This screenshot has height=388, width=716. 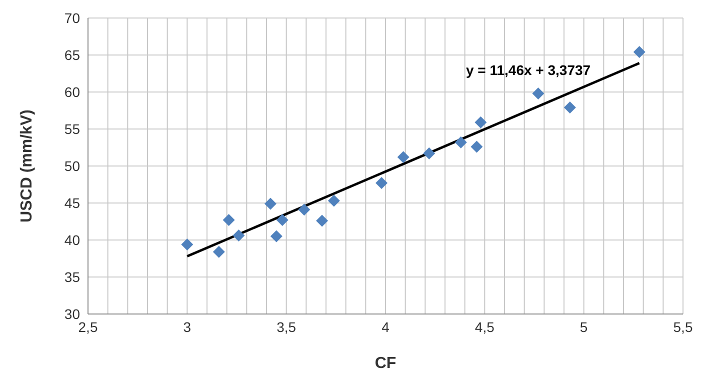 I want to click on y-tick-label: 45, so click(x=72, y=202).